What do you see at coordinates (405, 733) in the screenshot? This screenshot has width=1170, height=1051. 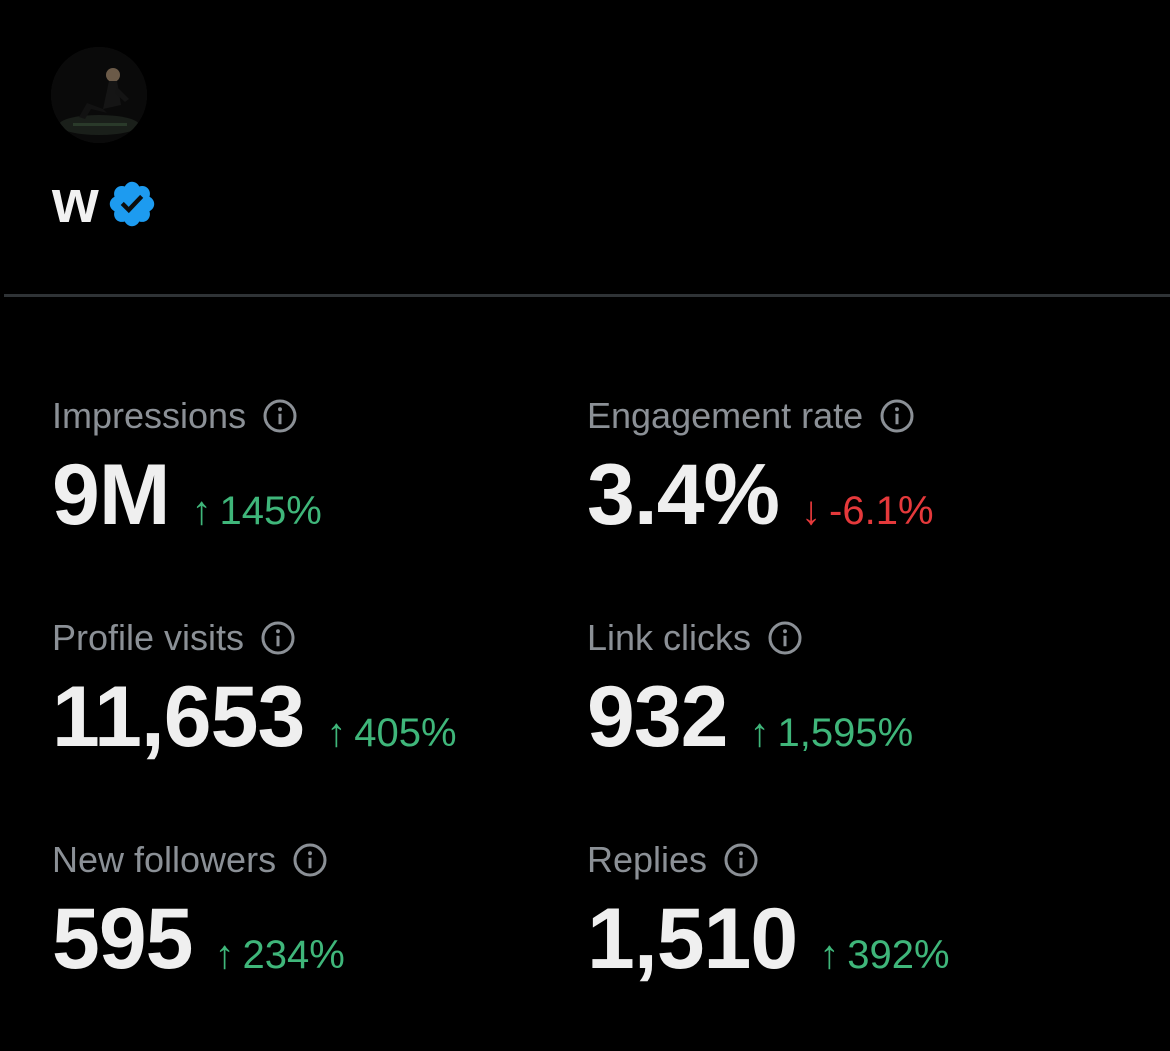 I see `change-percent: 405%` at bounding box center [405, 733].